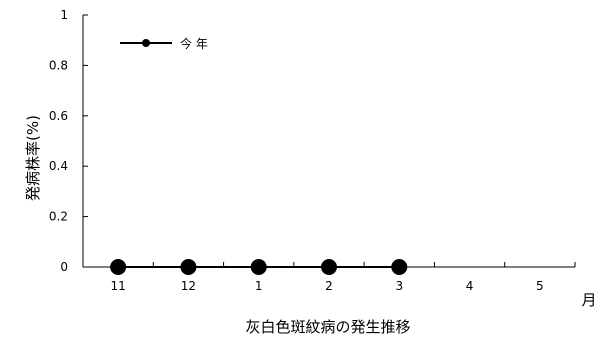 This screenshot has height=338, width=596. Describe the element at coordinates (64, 267) in the screenshot. I see `y-tick-label: 0` at that location.